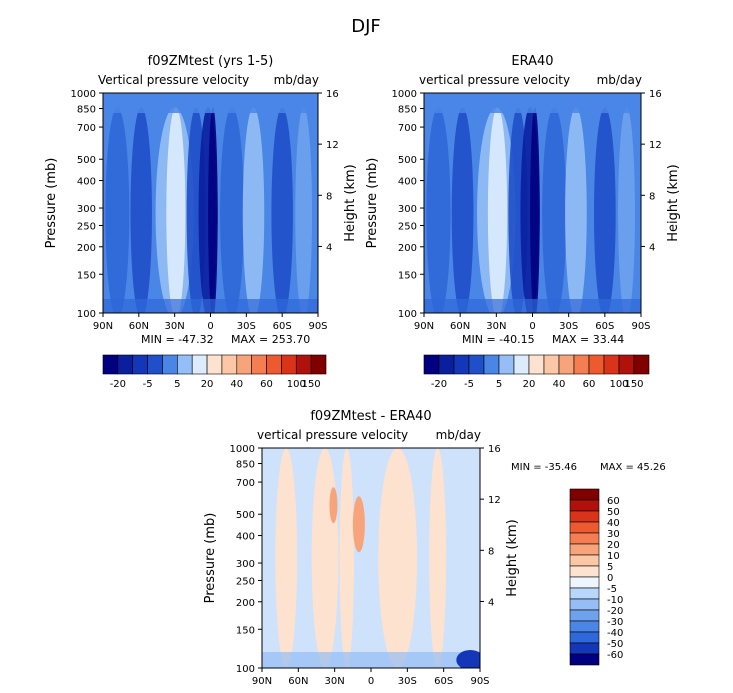  What do you see at coordinates (615, 600) in the screenshot?
I see `colorbar-label: -10` at bounding box center [615, 600].